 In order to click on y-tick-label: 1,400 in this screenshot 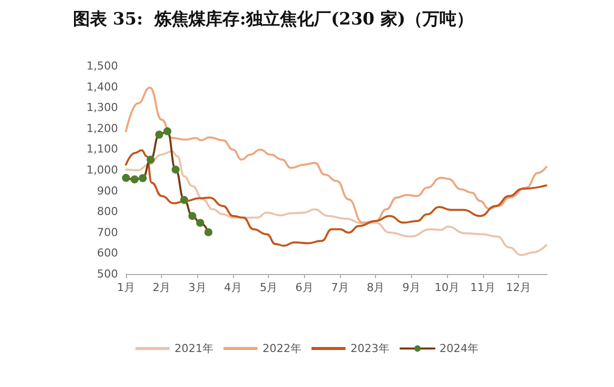, I will do `click(102, 87)`.